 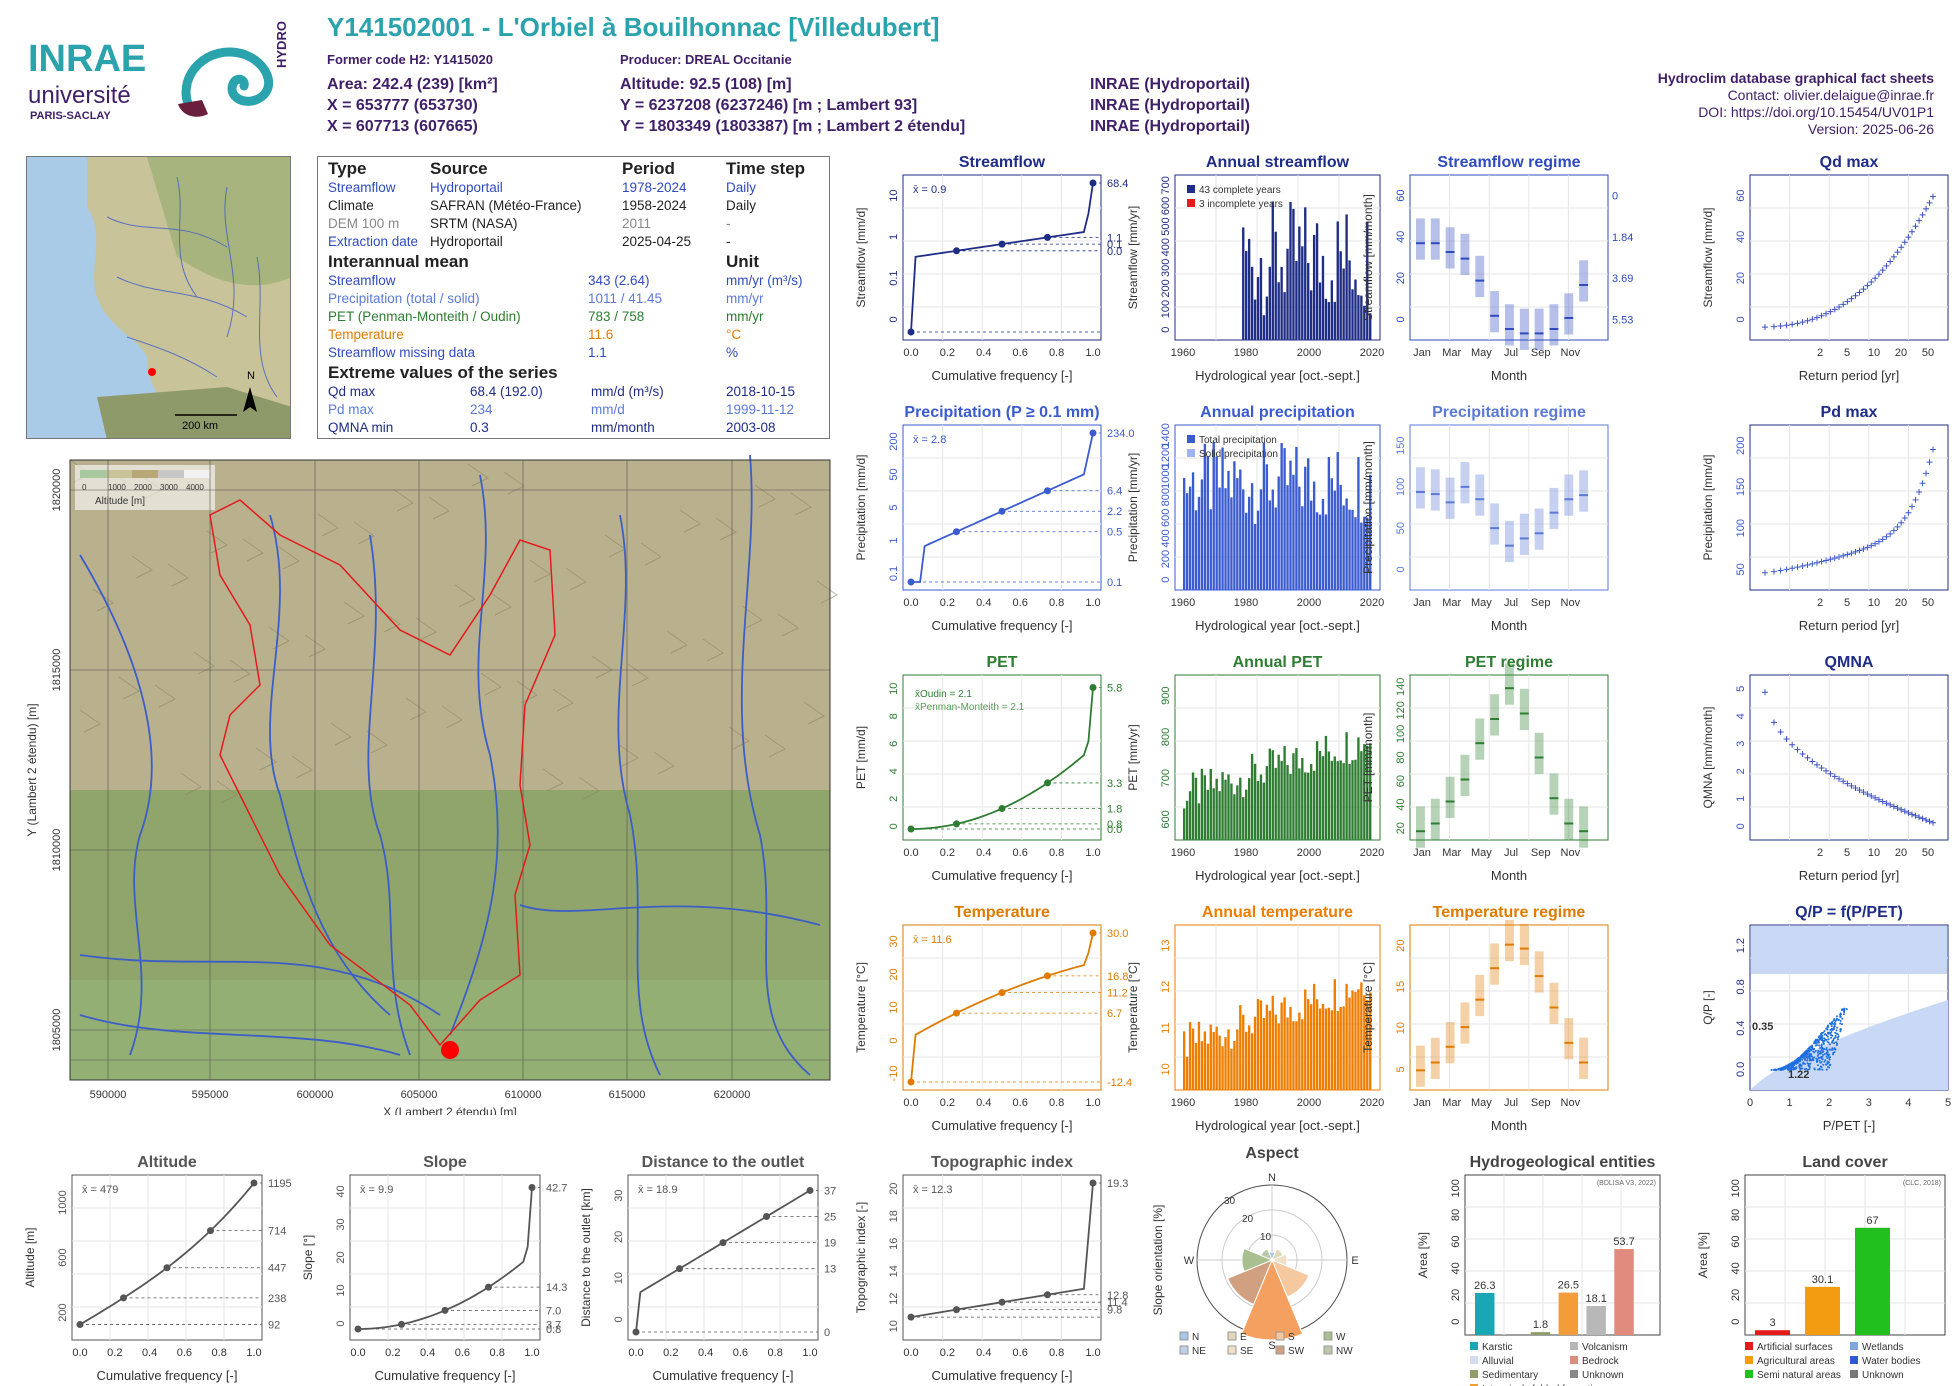 I want to click on y-tick: 0.4, so click(x=1741, y=1027).